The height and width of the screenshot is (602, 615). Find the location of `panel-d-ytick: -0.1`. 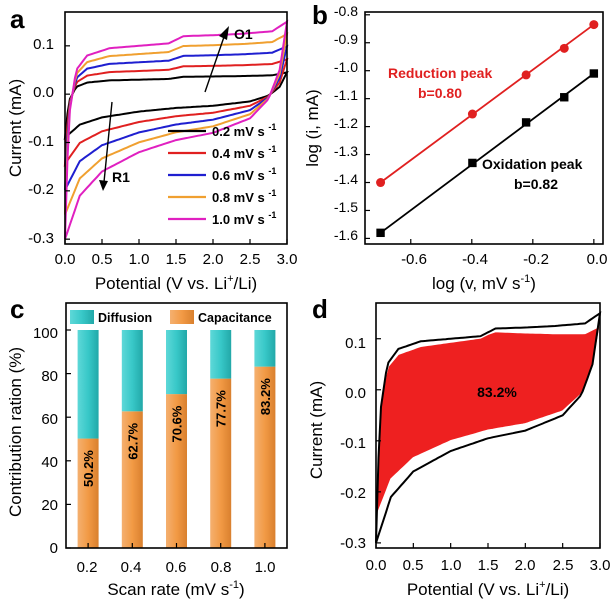

panel-d-ytick: -0.1 is located at coordinates (353, 443).